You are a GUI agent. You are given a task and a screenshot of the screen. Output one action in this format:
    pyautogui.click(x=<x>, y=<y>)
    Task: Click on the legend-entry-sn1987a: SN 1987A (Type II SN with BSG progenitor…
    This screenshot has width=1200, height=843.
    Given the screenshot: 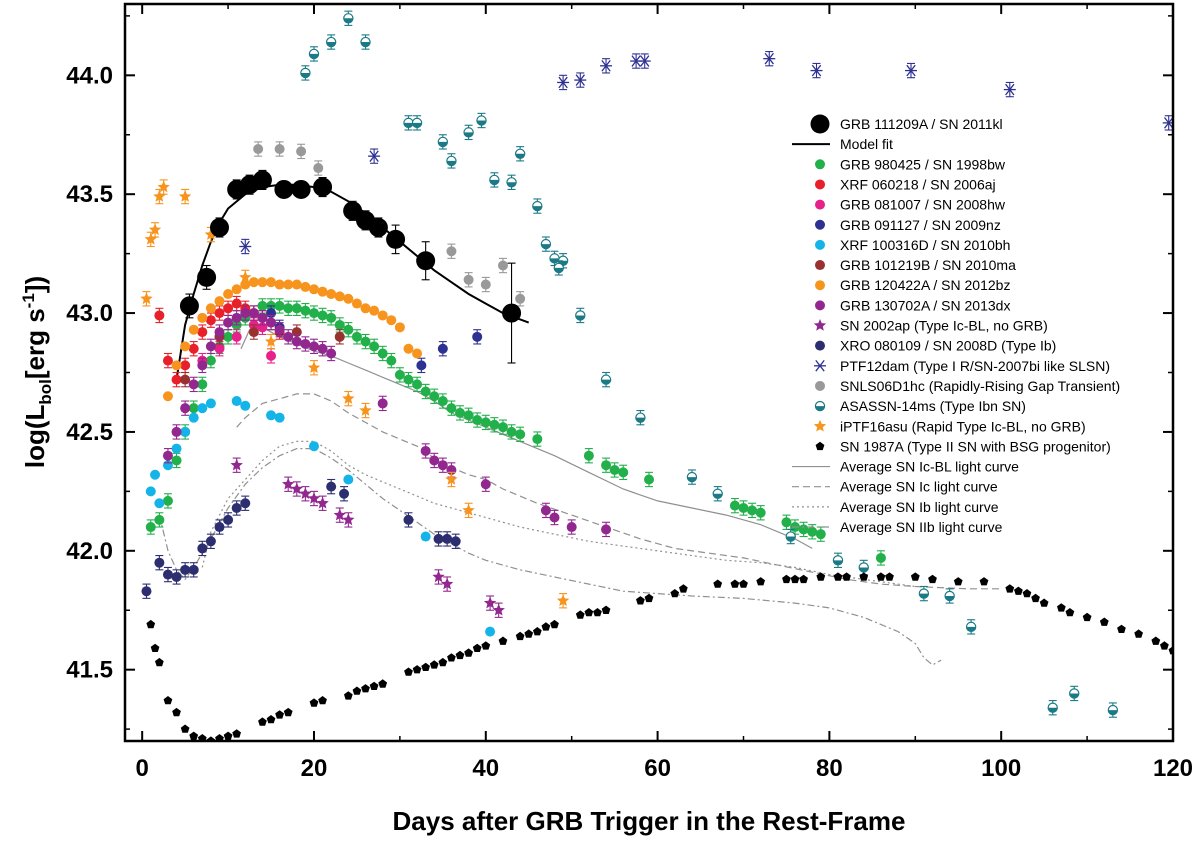 What is the action you would take?
    pyautogui.click(x=963, y=446)
    